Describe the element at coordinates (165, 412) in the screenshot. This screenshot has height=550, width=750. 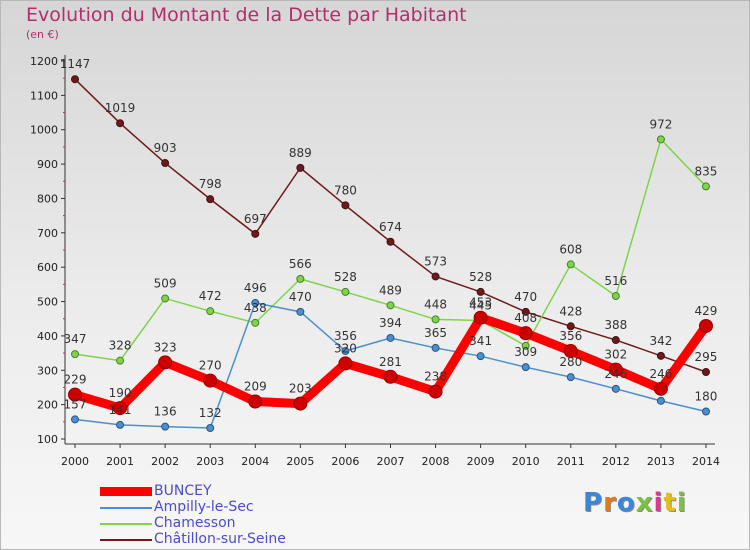
I see `data-label: 136` at that location.